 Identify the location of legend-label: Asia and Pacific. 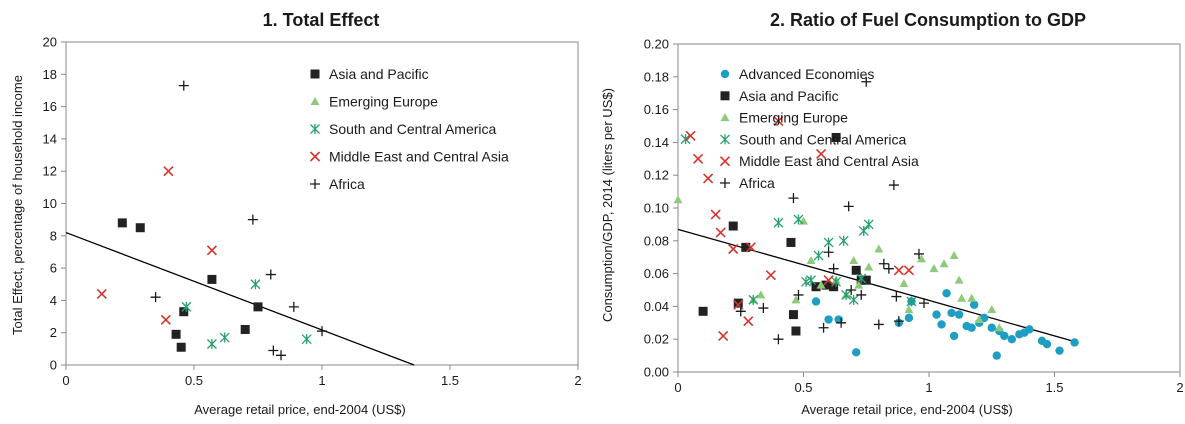
(379, 74).